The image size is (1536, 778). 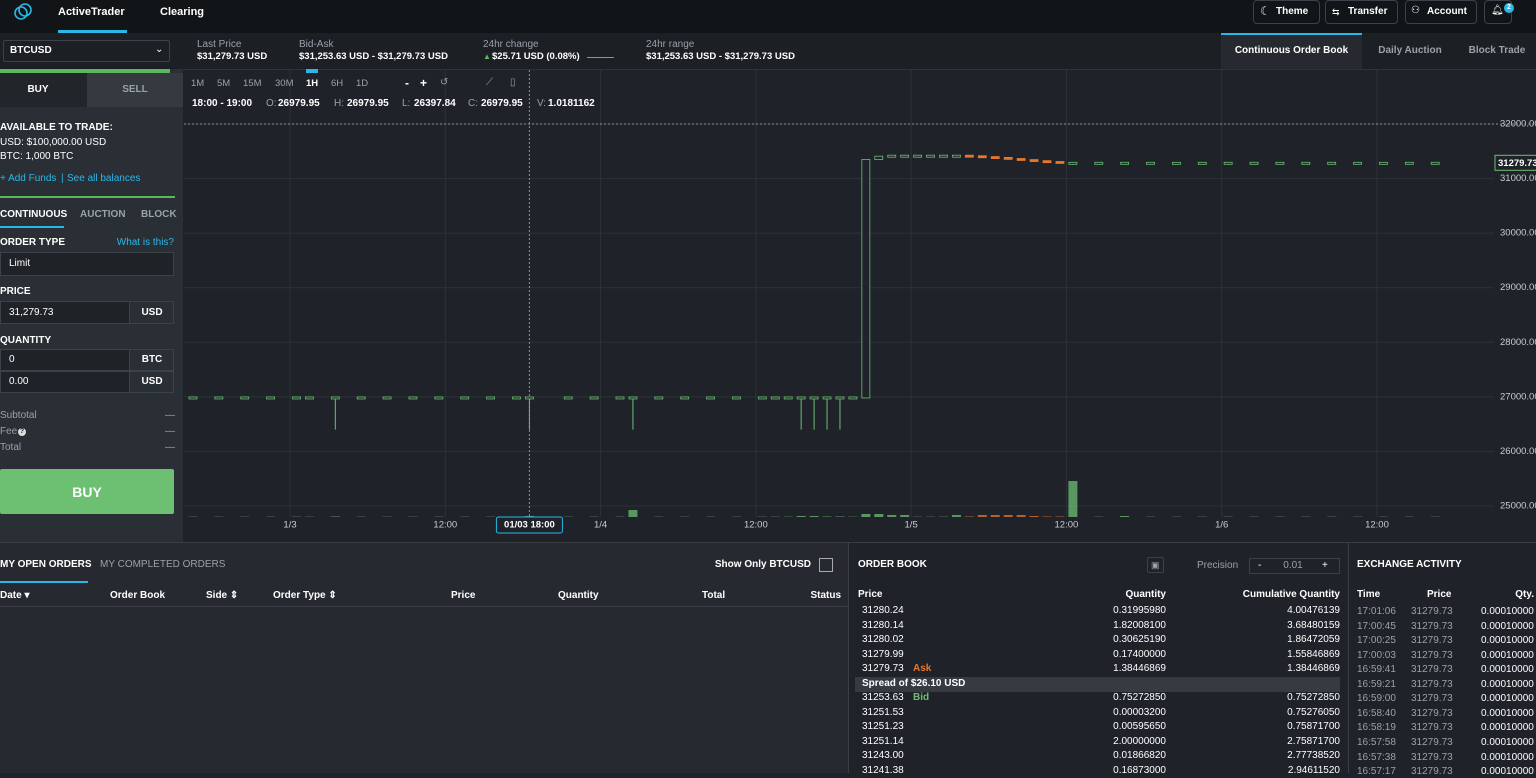 What do you see at coordinates (670, 45) in the screenshot?
I see `stat-label: 24hr range` at bounding box center [670, 45].